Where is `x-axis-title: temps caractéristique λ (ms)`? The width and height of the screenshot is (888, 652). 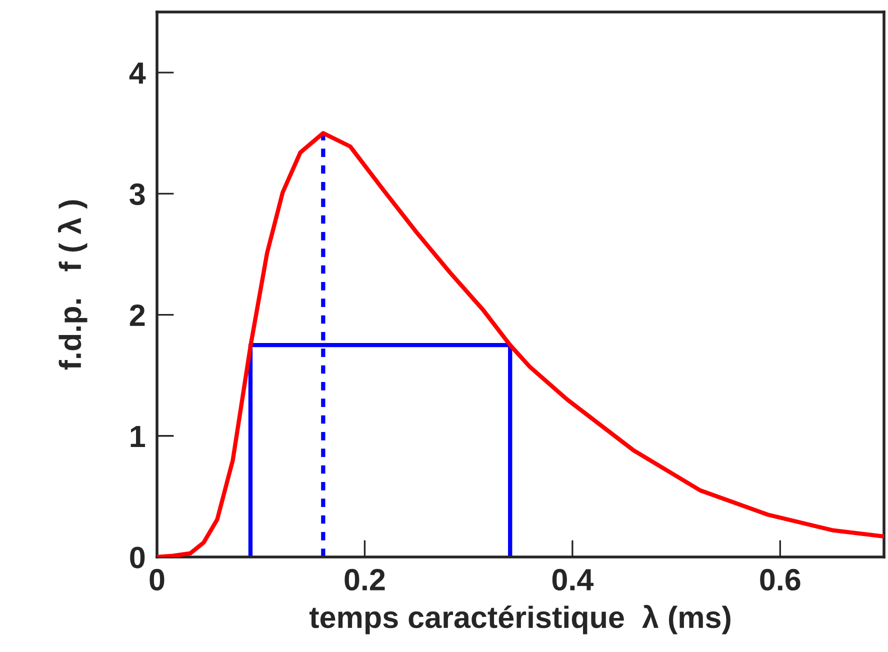 x-axis-title: temps caractéristique λ (ms) is located at coordinates (519, 619).